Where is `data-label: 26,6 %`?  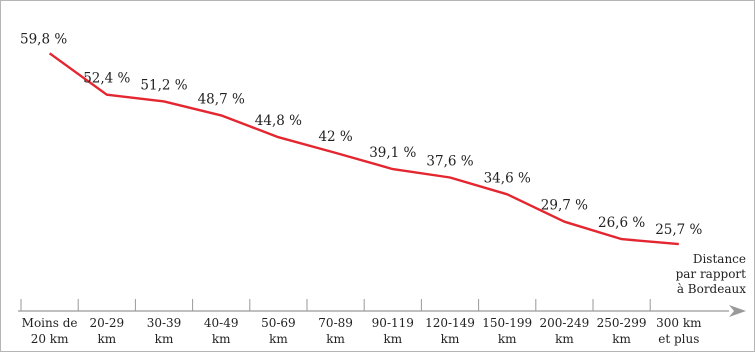 data-label: 26,6 % is located at coordinates (621, 223).